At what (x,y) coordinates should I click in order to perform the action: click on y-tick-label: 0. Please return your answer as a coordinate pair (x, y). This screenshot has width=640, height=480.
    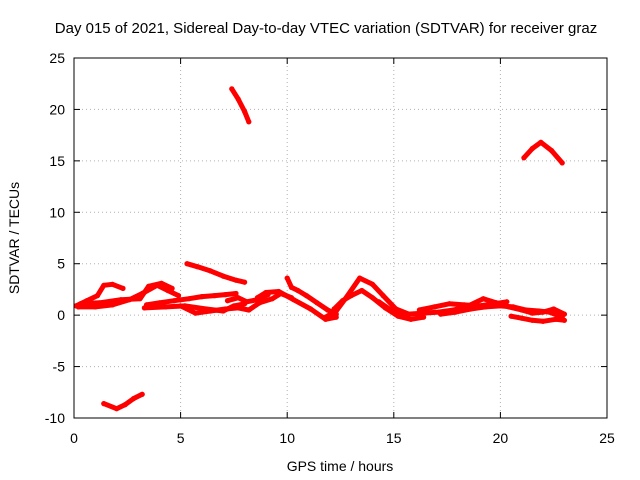
    Looking at the image, I should click on (61, 315).